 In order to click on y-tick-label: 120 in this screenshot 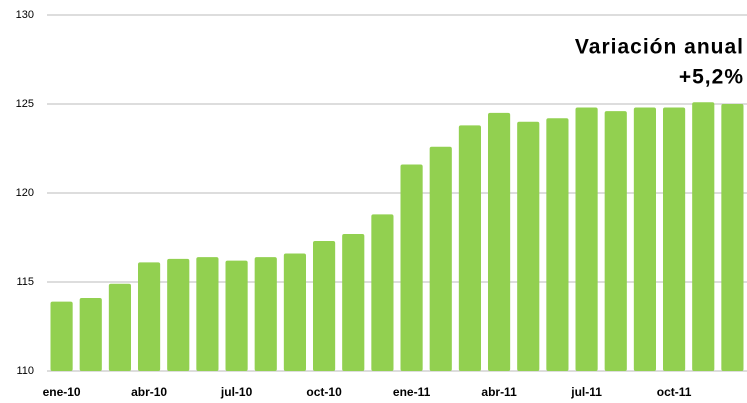, I will do `click(25, 193)`.